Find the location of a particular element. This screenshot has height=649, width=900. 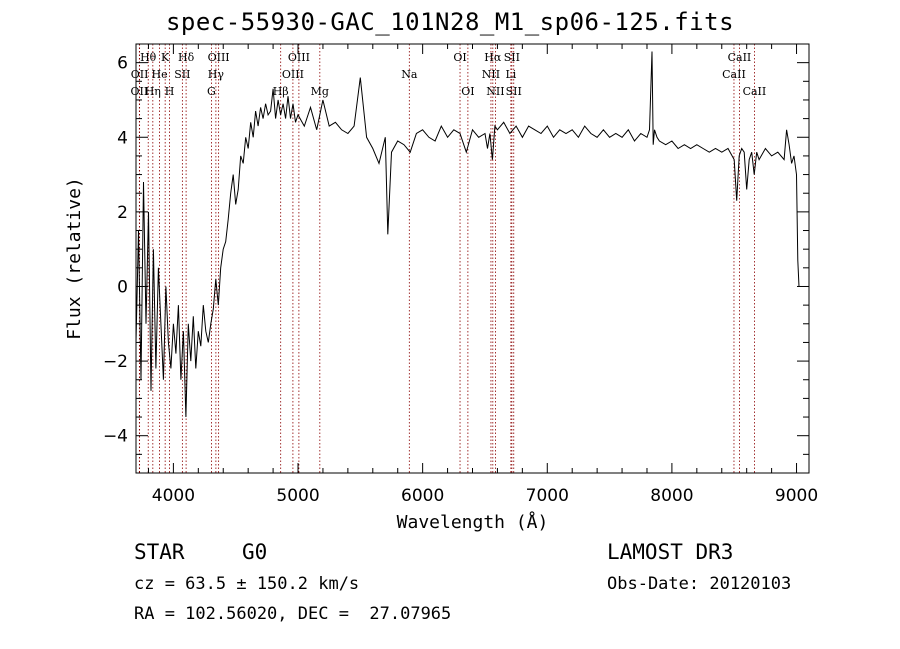

line-label-12: OIII is located at coordinates (299, 57).